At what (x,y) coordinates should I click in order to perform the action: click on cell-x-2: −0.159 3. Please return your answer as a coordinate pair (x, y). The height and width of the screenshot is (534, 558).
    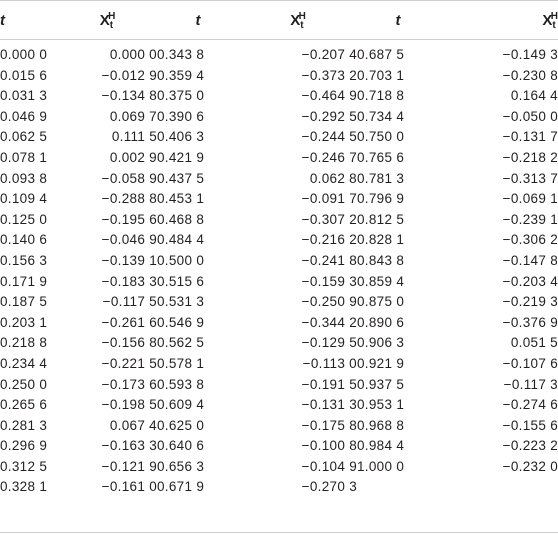
    Looking at the image, I should click on (329, 281).